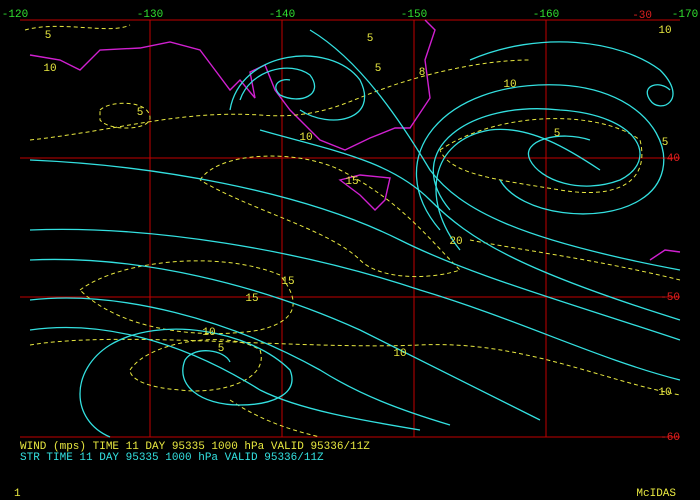 This screenshot has width=700, height=500. Describe the element at coordinates (685, 15) in the screenshot. I see `longitude-label: -170` at that location.